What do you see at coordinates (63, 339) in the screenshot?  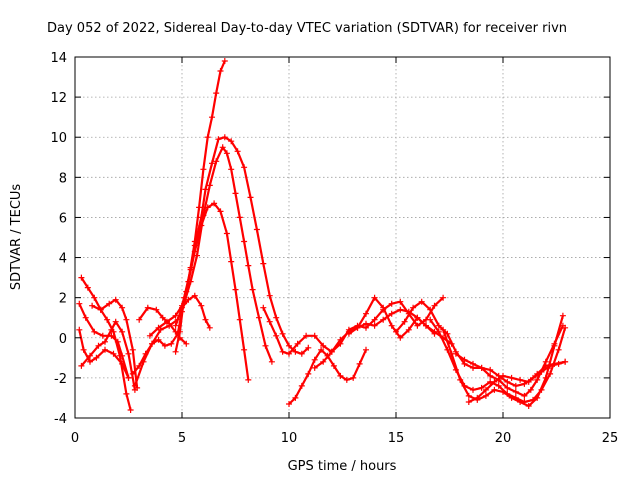 I see `y-tick-label: 0` at bounding box center [63, 339].